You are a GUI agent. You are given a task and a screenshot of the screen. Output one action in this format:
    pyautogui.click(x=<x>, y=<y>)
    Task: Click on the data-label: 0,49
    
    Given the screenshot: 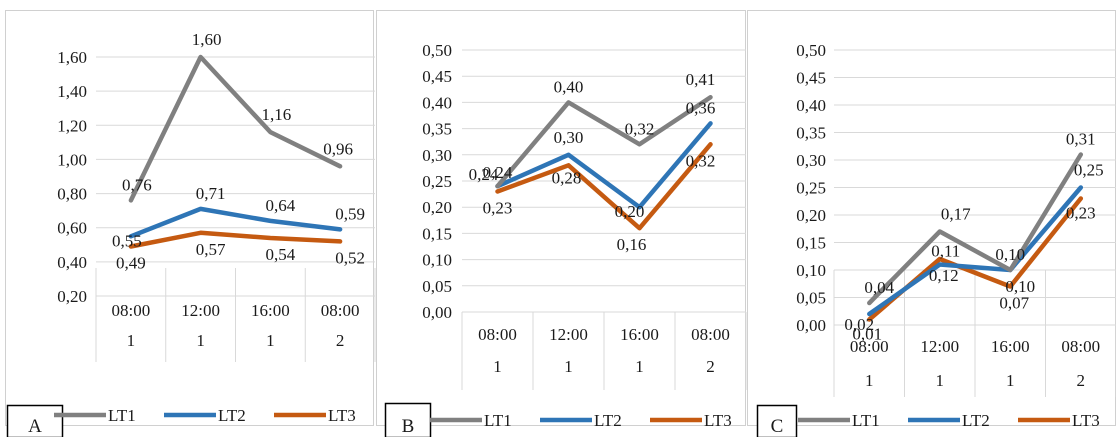 What is the action you would take?
    pyautogui.click(x=131, y=262)
    